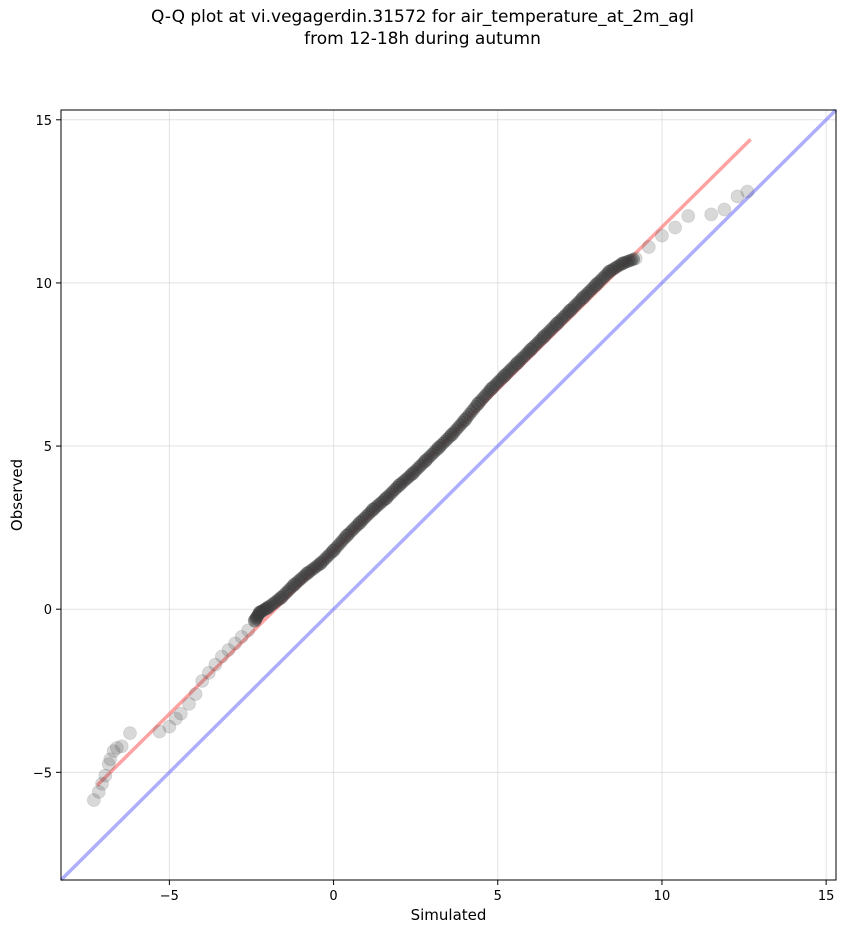  Describe the element at coordinates (17, 495) in the screenshot. I see `y-axis-label: Observed` at that location.